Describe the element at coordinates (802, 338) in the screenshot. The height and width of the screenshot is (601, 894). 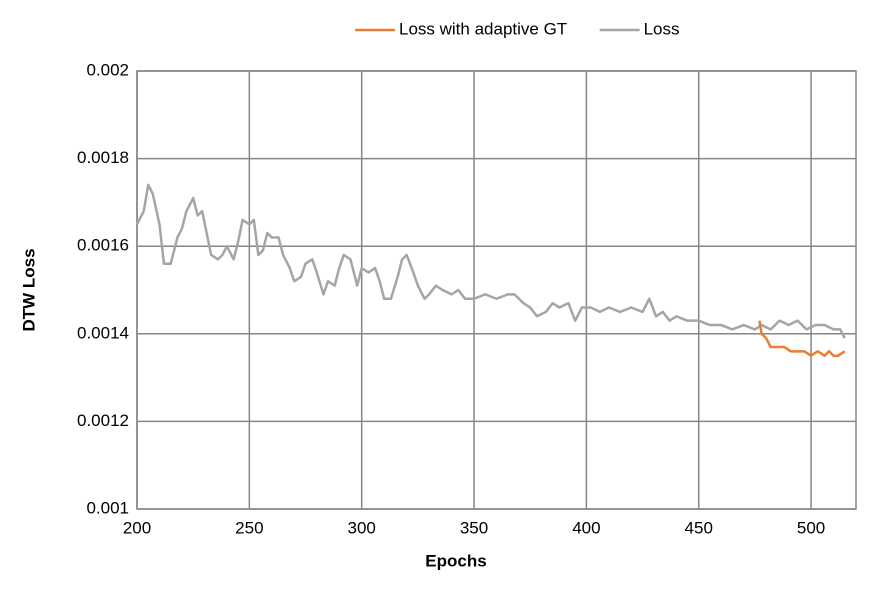
I see `series-line` at that location.